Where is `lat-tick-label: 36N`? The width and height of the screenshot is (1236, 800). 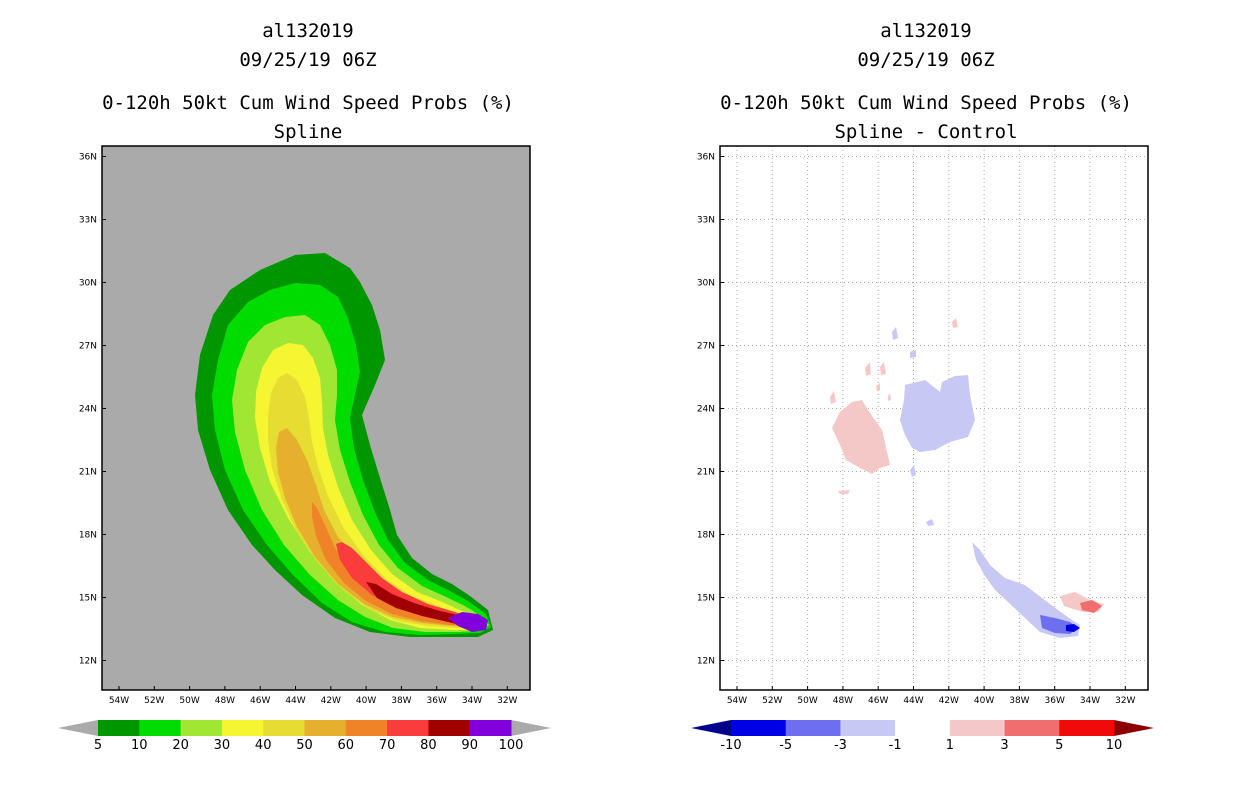
lat-tick-label: 36N is located at coordinates (706, 158).